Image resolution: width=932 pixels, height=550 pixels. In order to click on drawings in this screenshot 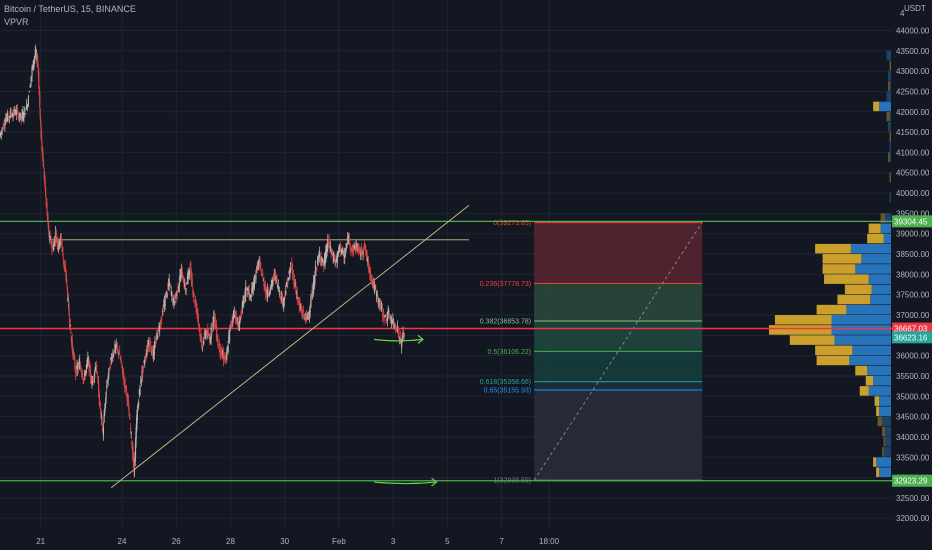, I will do `click(406, 410)`.